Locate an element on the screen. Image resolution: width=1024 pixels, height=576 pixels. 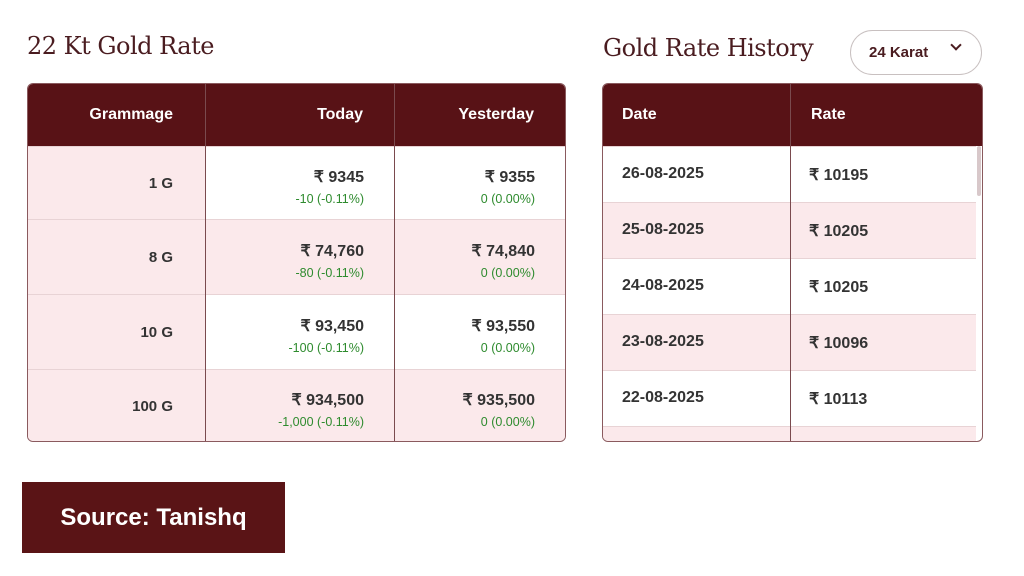
today-price: ₹ 934,500 is located at coordinates (327, 400).